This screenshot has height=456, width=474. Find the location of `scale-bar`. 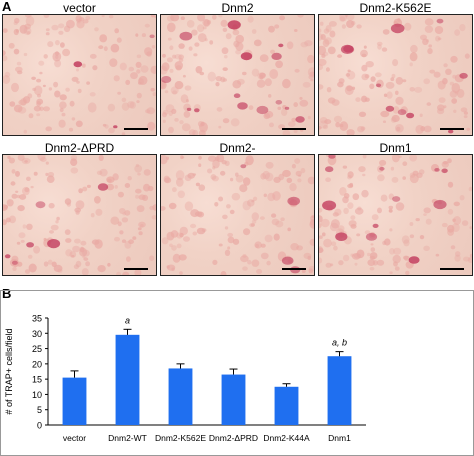

scale-bar is located at coordinates (136, 129).